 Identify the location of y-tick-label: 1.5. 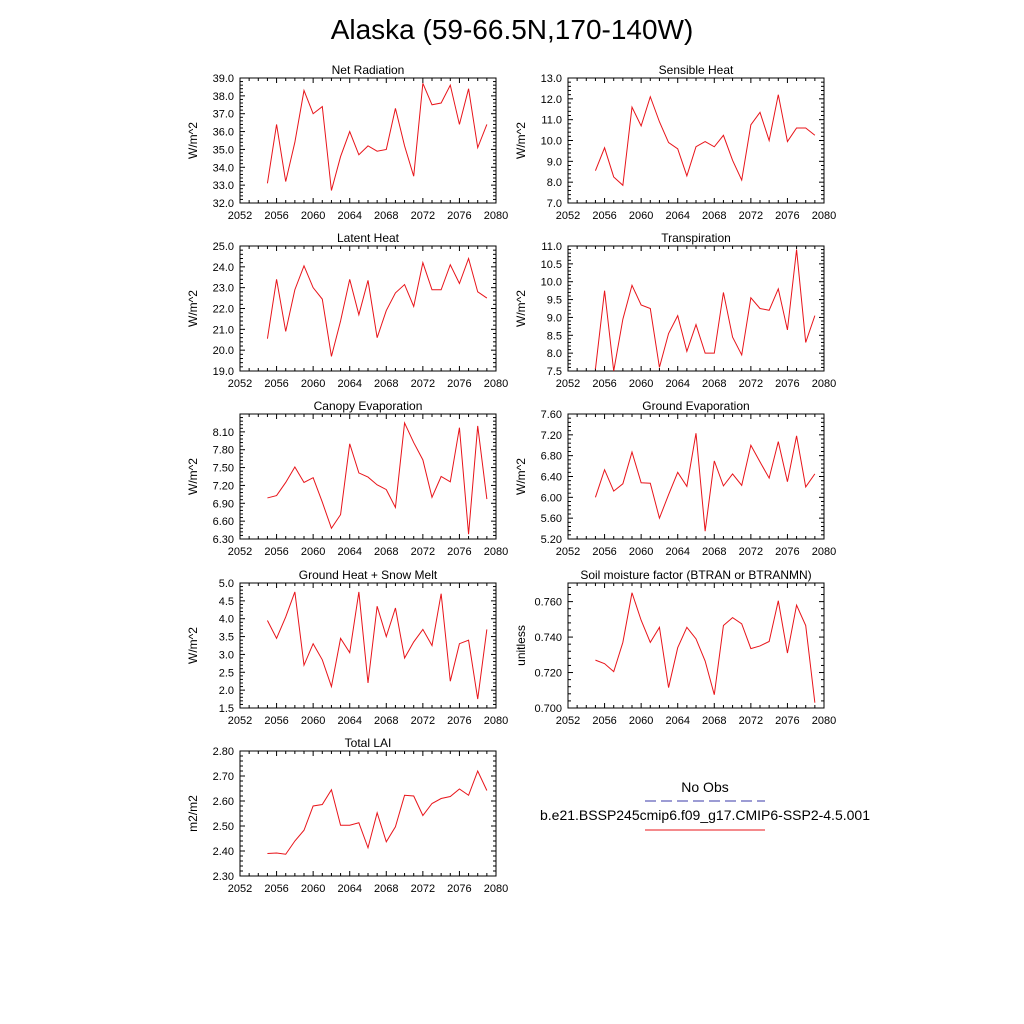
(226, 709).